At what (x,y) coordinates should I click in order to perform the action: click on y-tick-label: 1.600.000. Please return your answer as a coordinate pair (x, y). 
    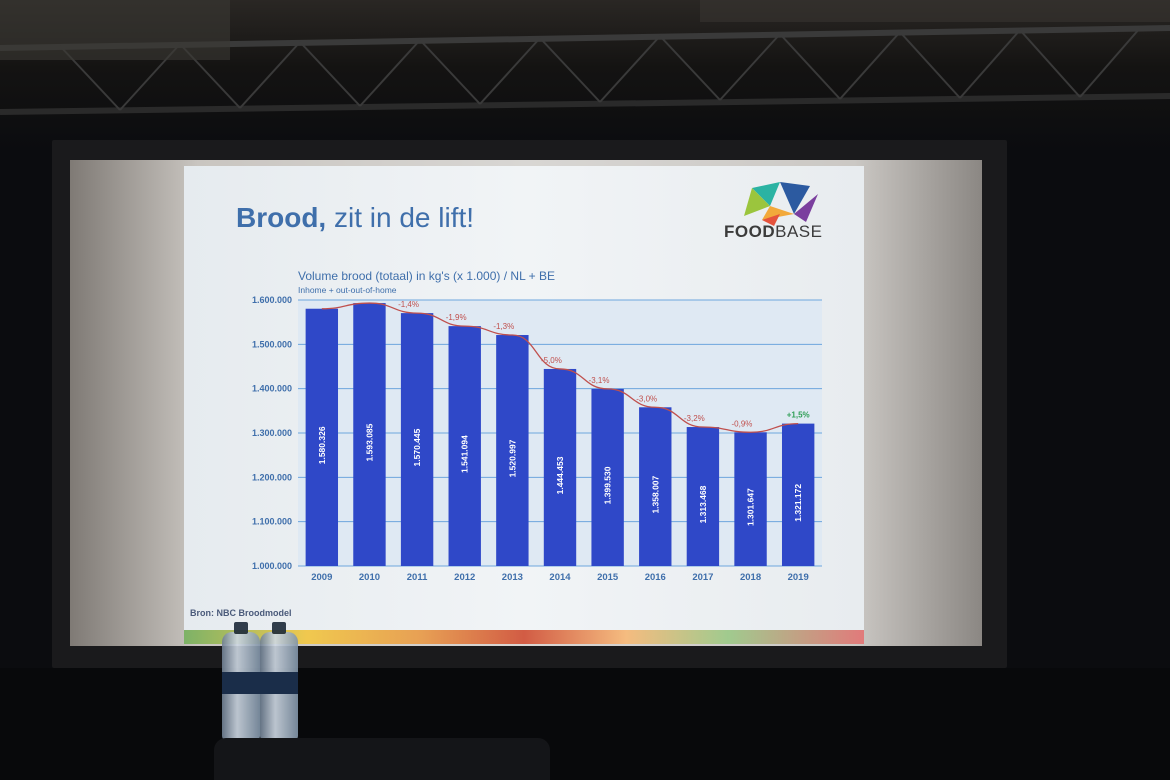
    Looking at the image, I should click on (272, 300).